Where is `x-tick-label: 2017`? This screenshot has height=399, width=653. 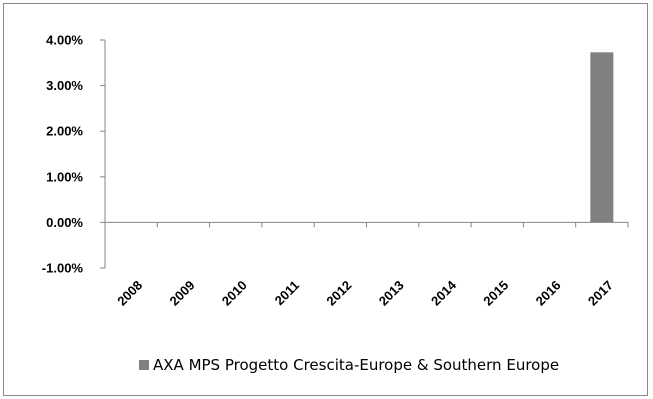 x-tick-label: 2017 is located at coordinates (600, 293).